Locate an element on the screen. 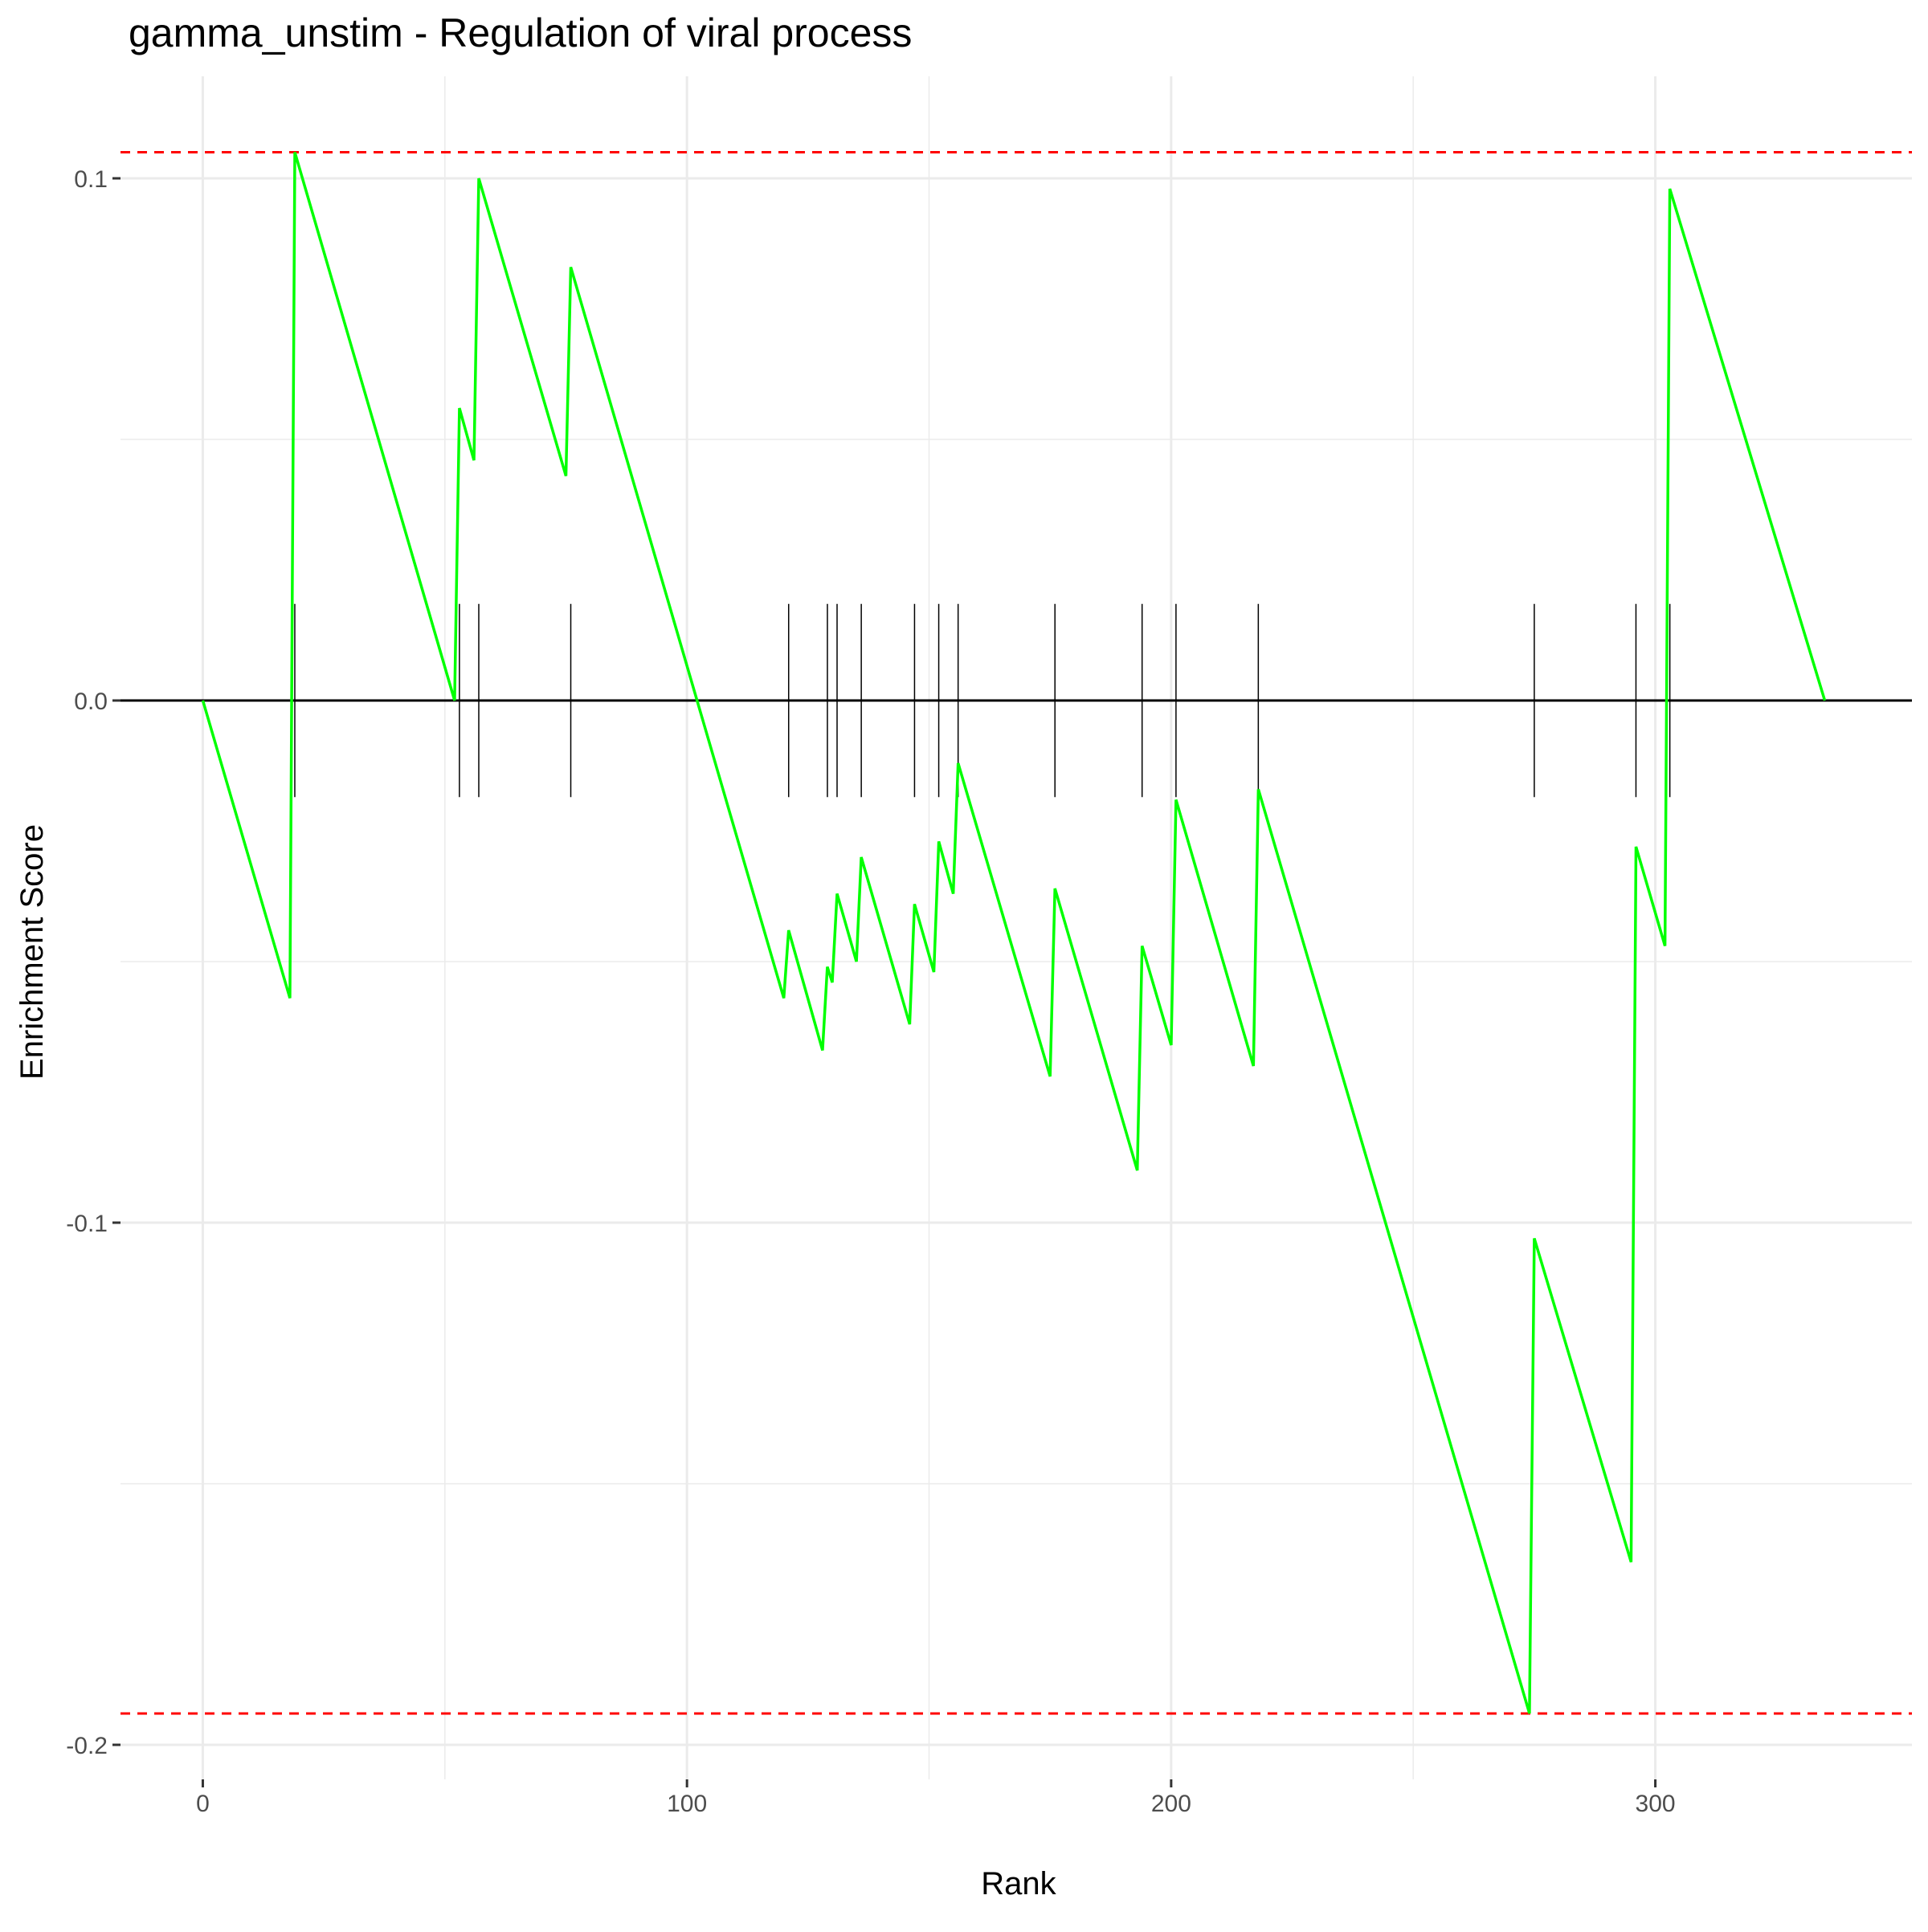 This screenshot has height=1932, width=1928. y-tick-label: 0.0 is located at coordinates (91, 701).